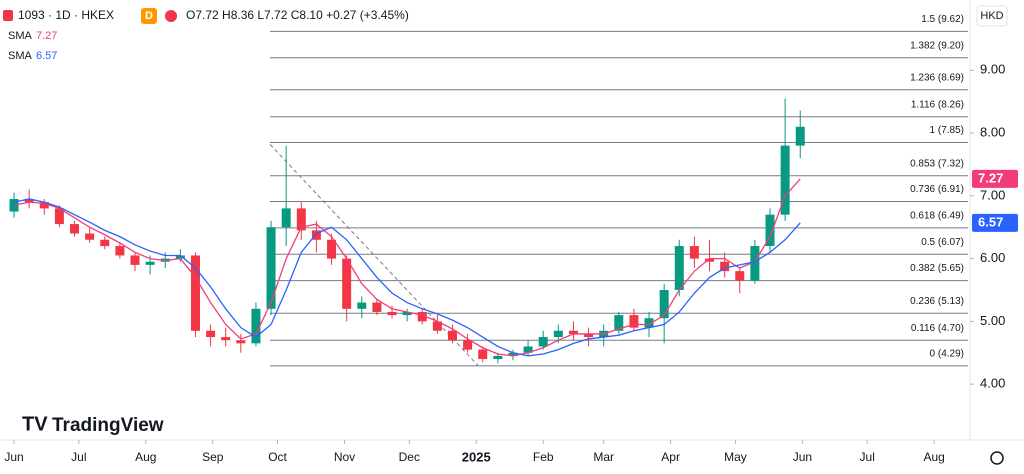 This screenshot has height=474, width=1024. I want to click on fib-label: 0.853 (7.32), so click(937, 163).